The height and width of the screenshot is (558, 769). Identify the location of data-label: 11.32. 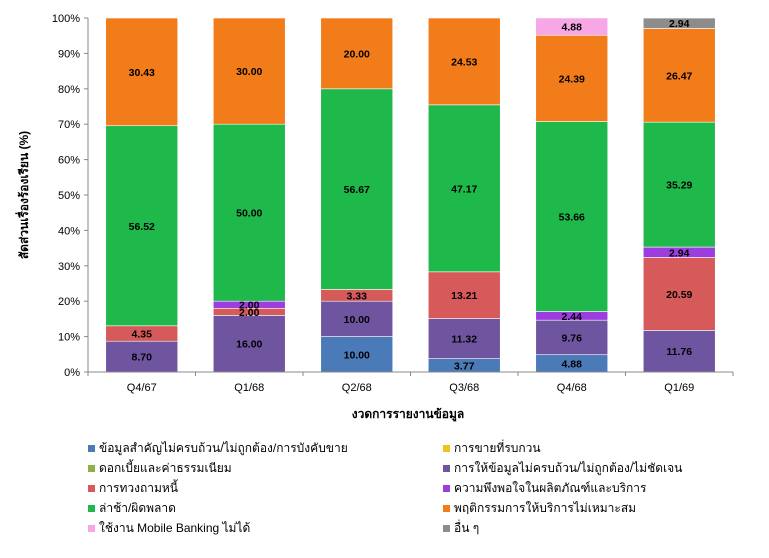
(464, 340).